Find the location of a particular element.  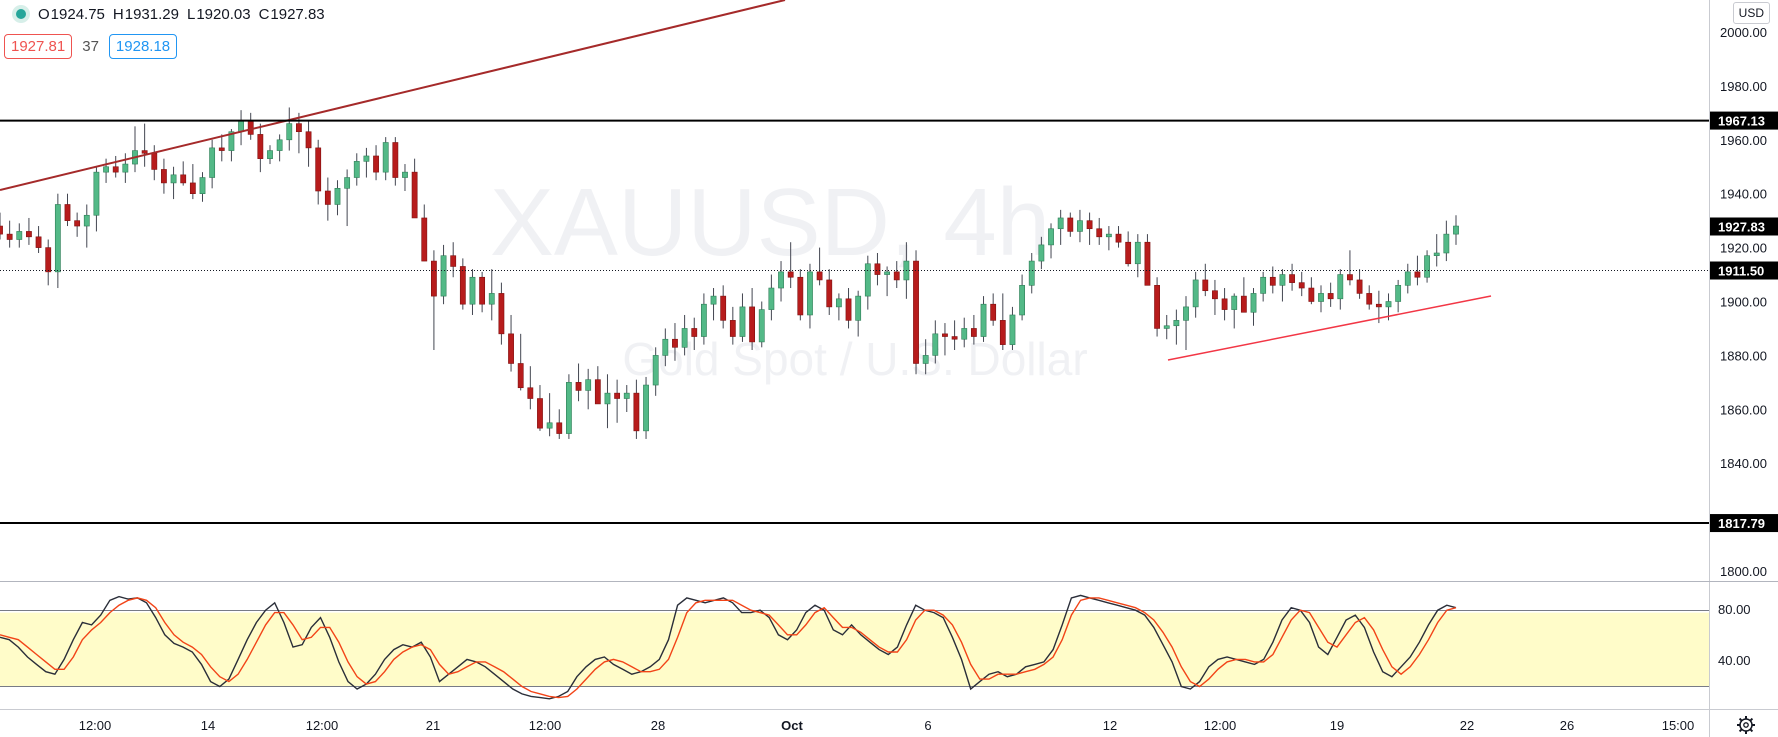

time-label: Oct is located at coordinates (792, 725).